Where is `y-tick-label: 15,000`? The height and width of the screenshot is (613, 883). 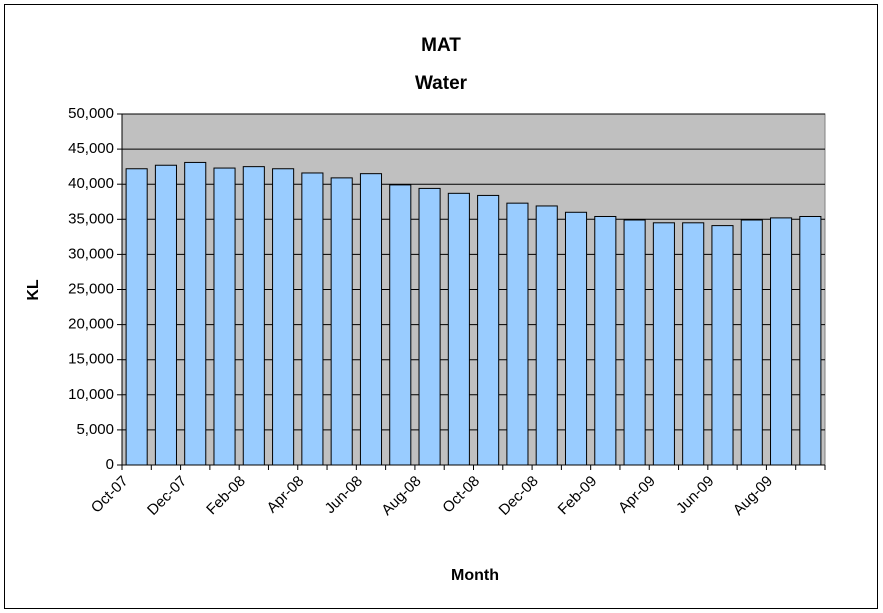 y-tick-label: 15,000 is located at coordinates (91, 359).